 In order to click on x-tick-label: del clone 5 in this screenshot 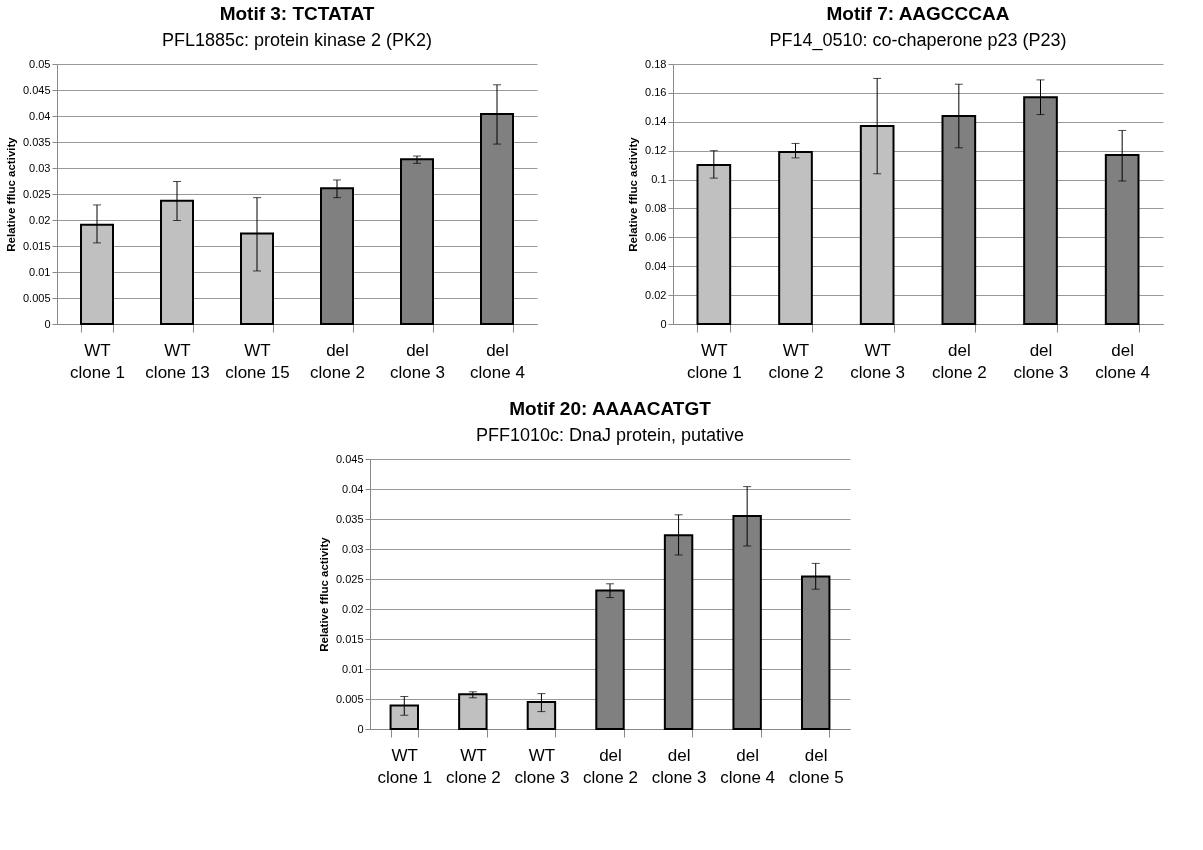, I will do `click(816, 766)`.